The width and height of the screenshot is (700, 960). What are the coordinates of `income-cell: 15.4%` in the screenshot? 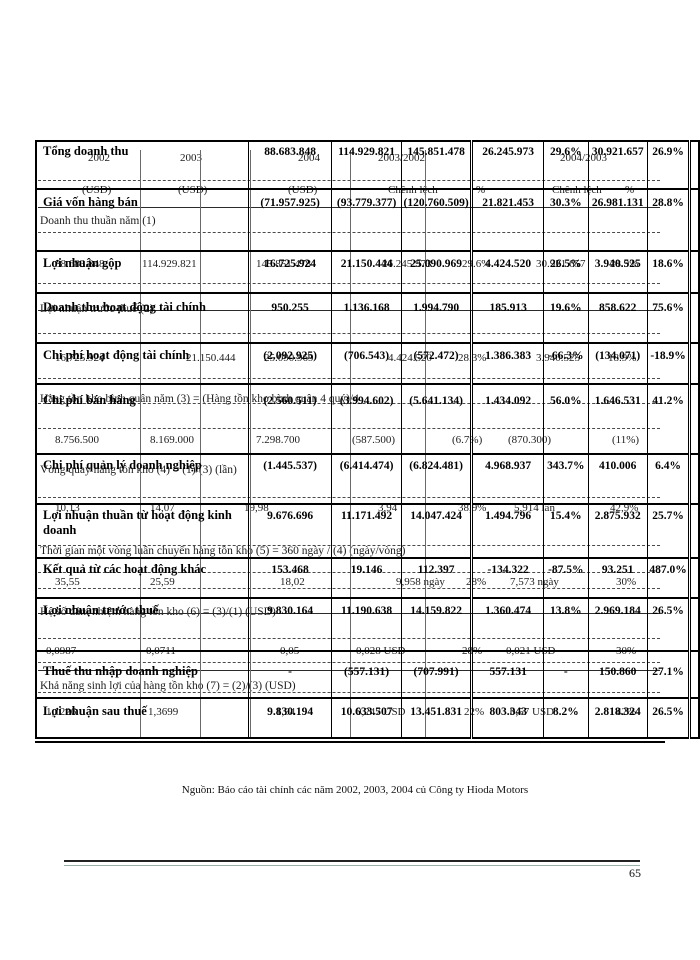 It's located at (566, 531).